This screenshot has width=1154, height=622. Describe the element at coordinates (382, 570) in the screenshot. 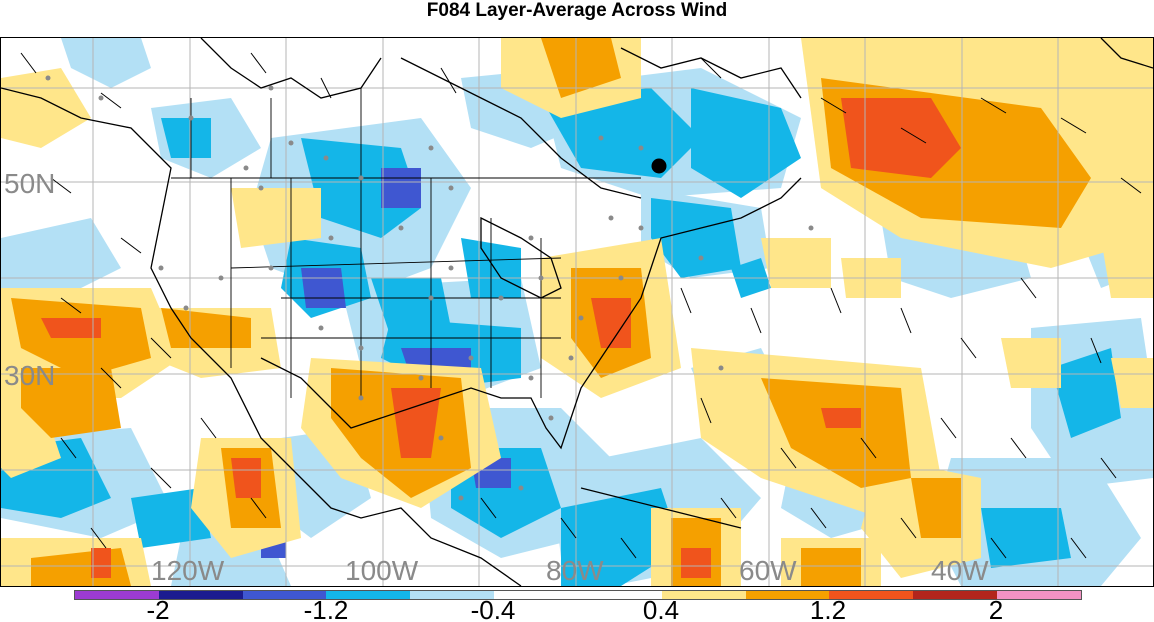

I see `lon-label-100w: 100W` at that location.